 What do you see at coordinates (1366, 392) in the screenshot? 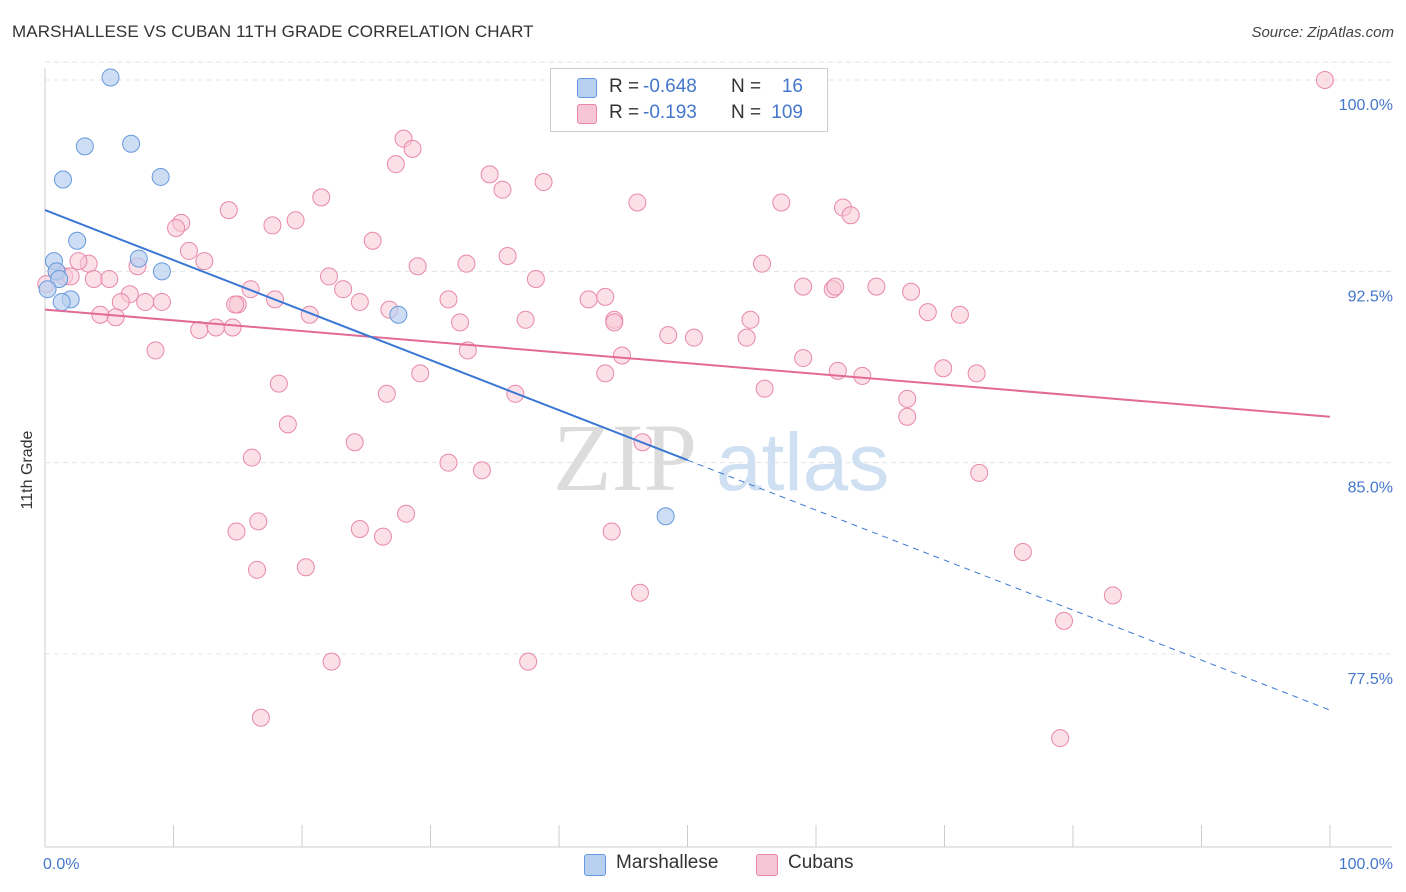
I see `y-tick-labels: 77.5% 85.0% 92.5% 100.0%` at bounding box center [1366, 392].